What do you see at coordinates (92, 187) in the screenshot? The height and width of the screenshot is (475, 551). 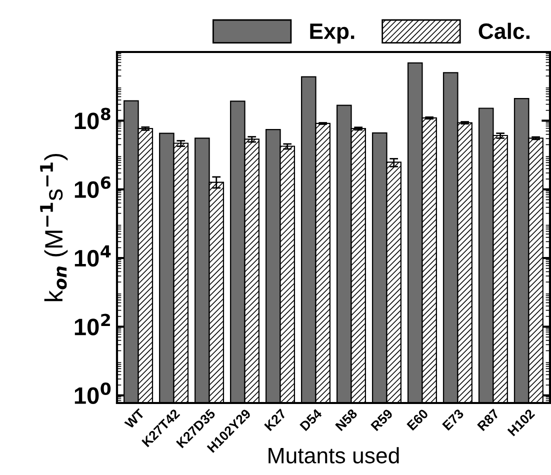 I see `y-tick-label: 10$^{6}$` at bounding box center [92, 187].